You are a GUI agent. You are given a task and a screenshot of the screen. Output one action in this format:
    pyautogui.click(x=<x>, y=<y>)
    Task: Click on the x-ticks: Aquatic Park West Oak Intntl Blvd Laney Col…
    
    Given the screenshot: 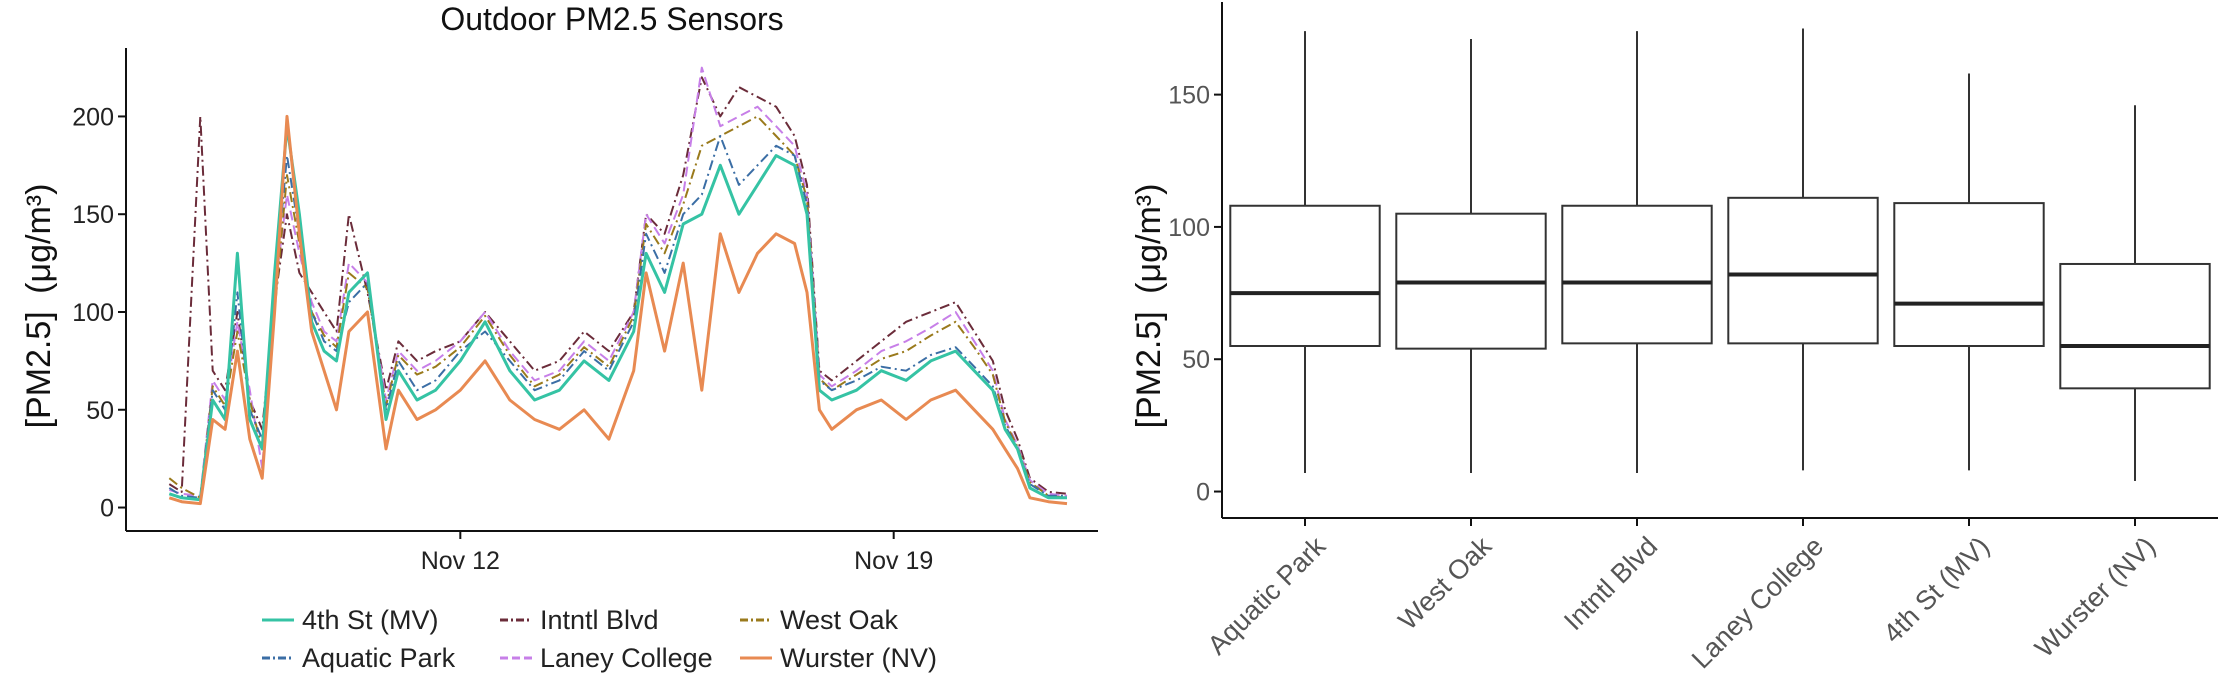 What is the action you would take?
    pyautogui.click(x=1681, y=596)
    